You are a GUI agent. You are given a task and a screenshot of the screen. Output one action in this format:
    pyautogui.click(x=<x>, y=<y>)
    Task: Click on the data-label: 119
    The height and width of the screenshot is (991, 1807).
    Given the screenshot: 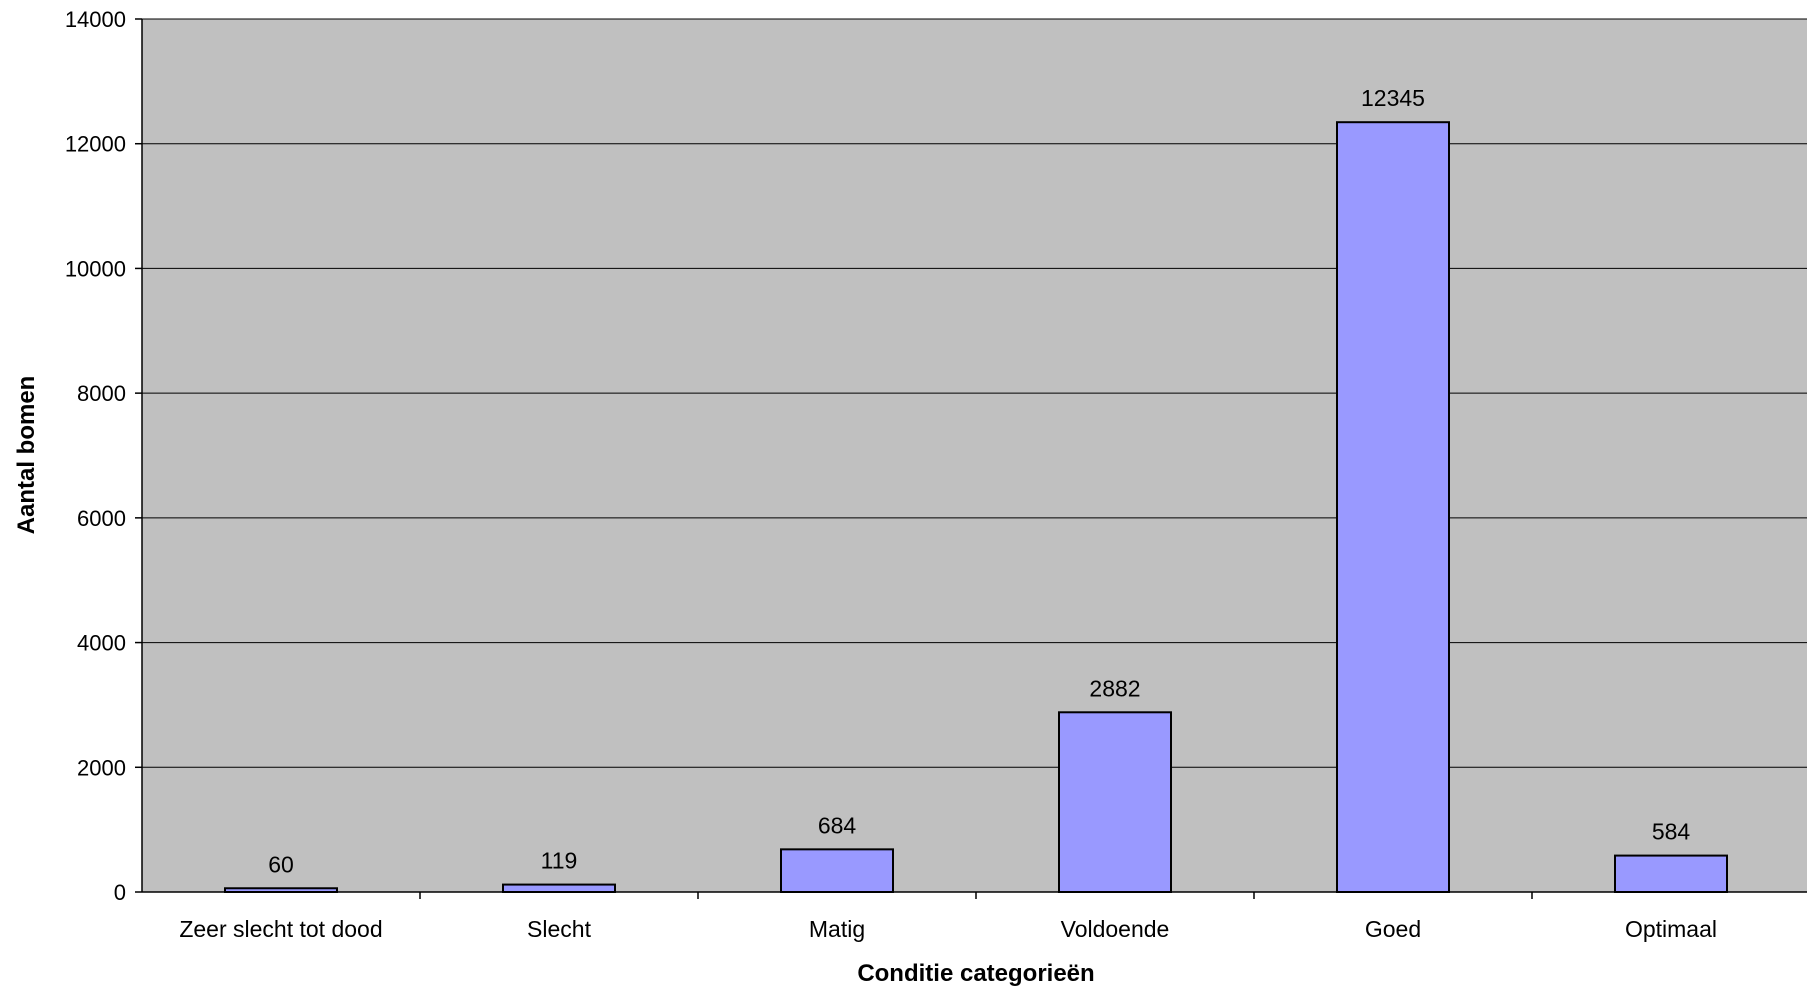 What is the action you would take?
    pyautogui.click(x=559, y=861)
    